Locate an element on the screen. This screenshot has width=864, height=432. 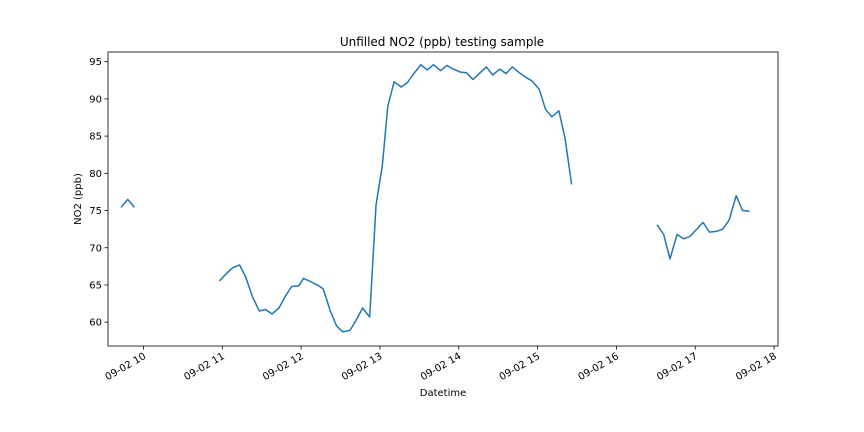
x-tick-label-7: 09-02 17 is located at coordinates (677, 367).